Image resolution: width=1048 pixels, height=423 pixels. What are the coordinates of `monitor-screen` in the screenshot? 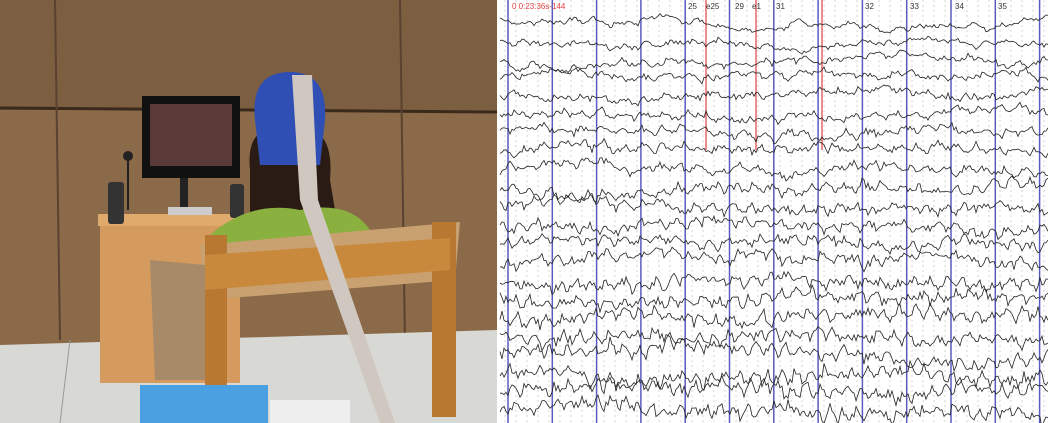 It's located at (191, 135).